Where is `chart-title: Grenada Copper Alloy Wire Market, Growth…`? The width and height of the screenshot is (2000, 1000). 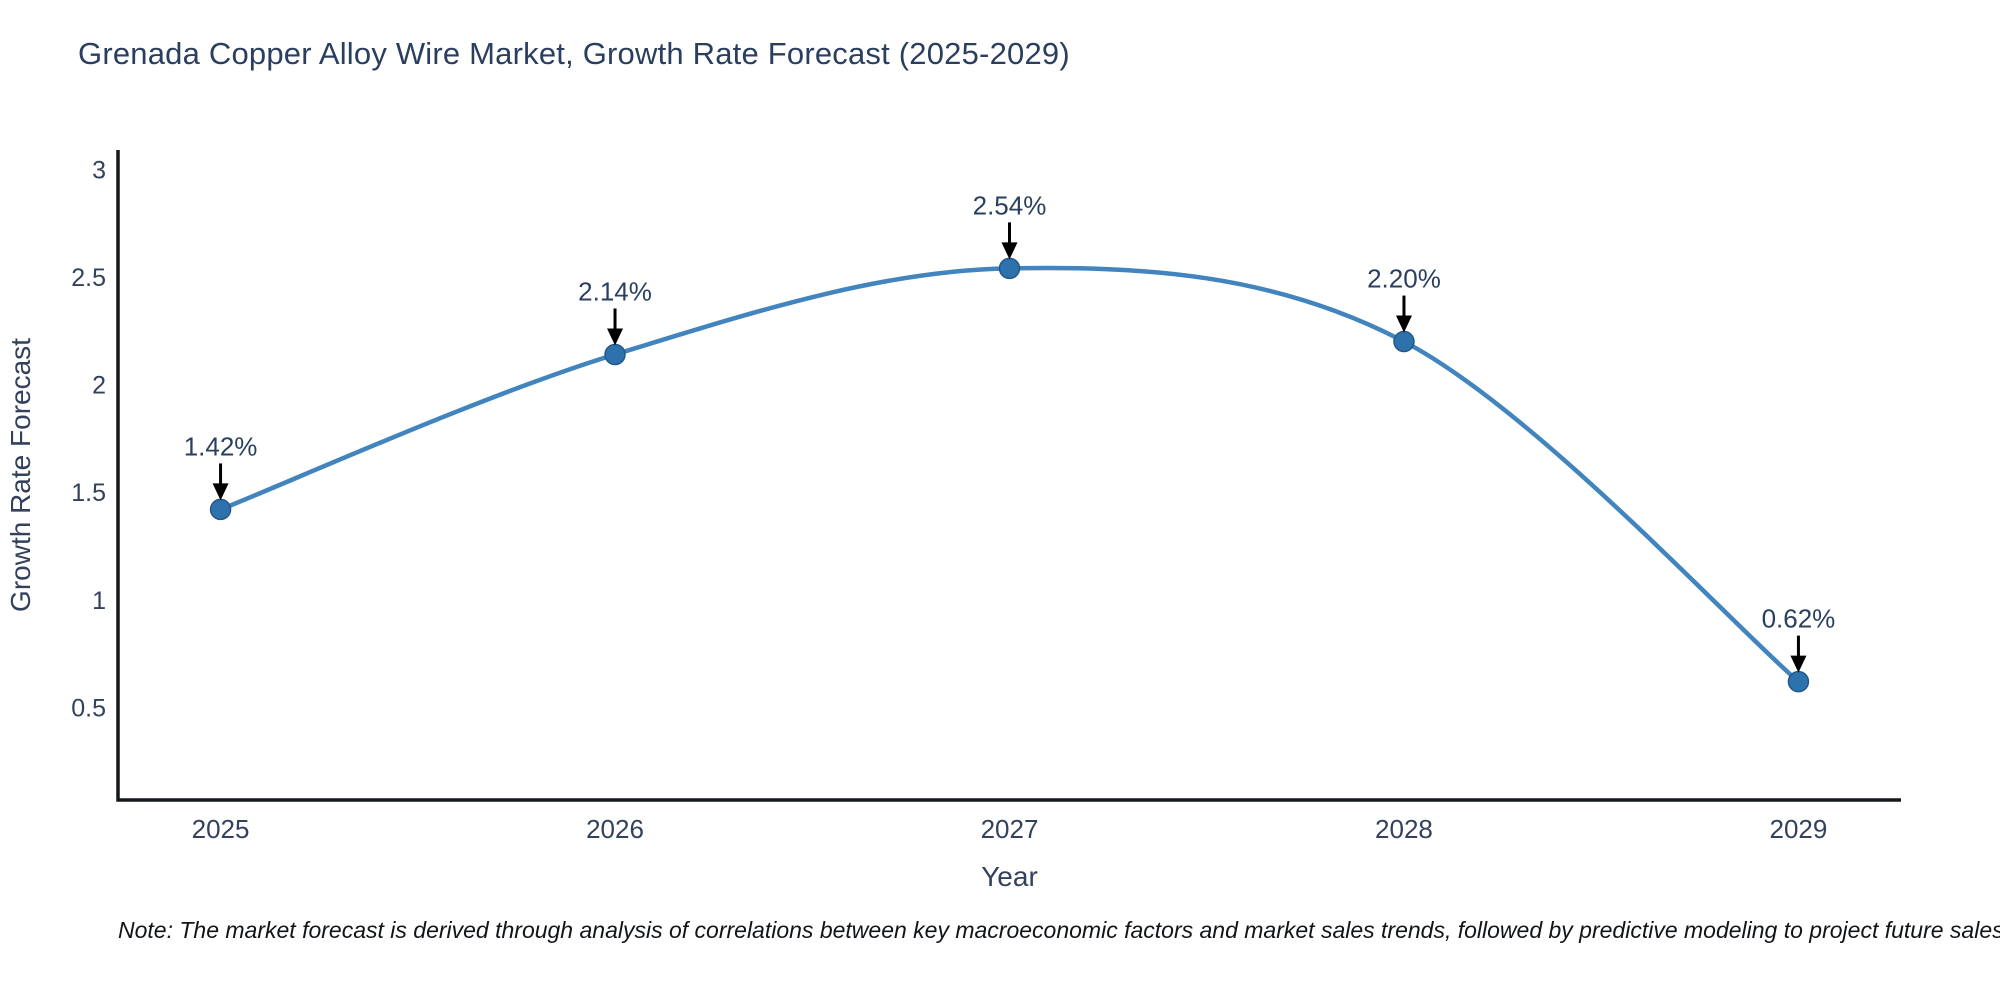 chart-title: Grenada Copper Alloy Wire Market, Growth… is located at coordinates (574, 53).